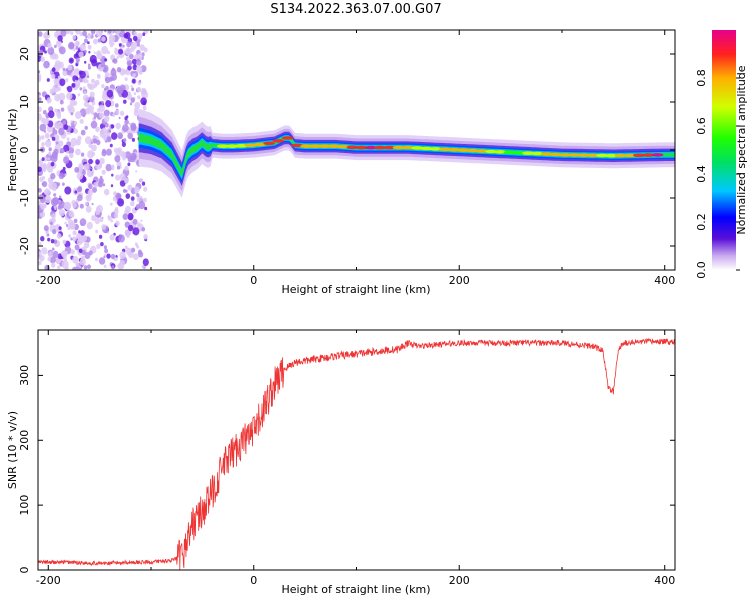  I want to click on snr-y-axis-label: SNR (10 * v/v), so click(12, 450).